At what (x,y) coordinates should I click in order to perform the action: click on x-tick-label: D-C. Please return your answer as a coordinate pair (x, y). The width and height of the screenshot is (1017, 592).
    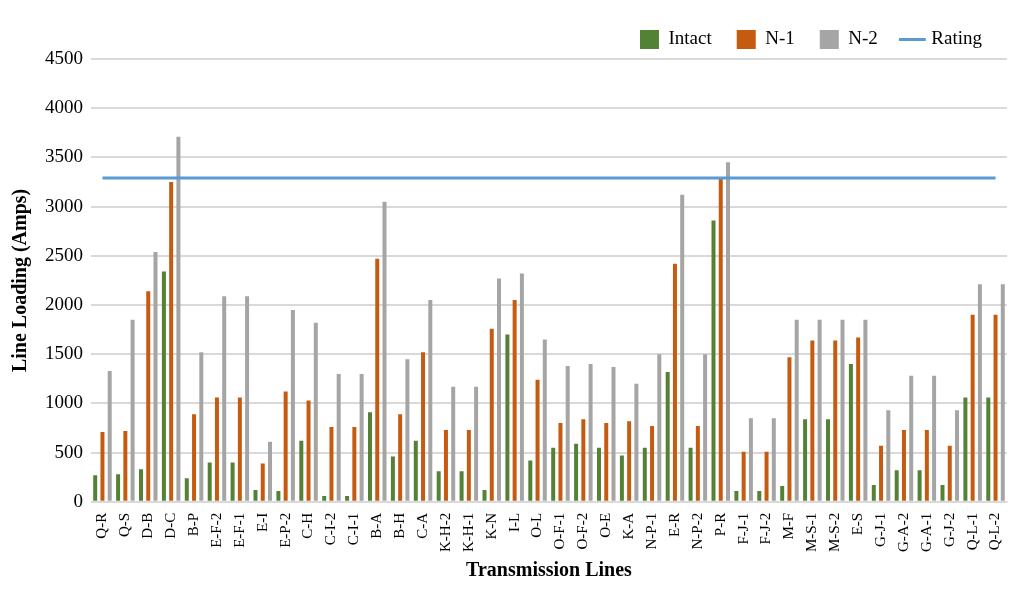
    Looking at the image, I should click on (170, 525).